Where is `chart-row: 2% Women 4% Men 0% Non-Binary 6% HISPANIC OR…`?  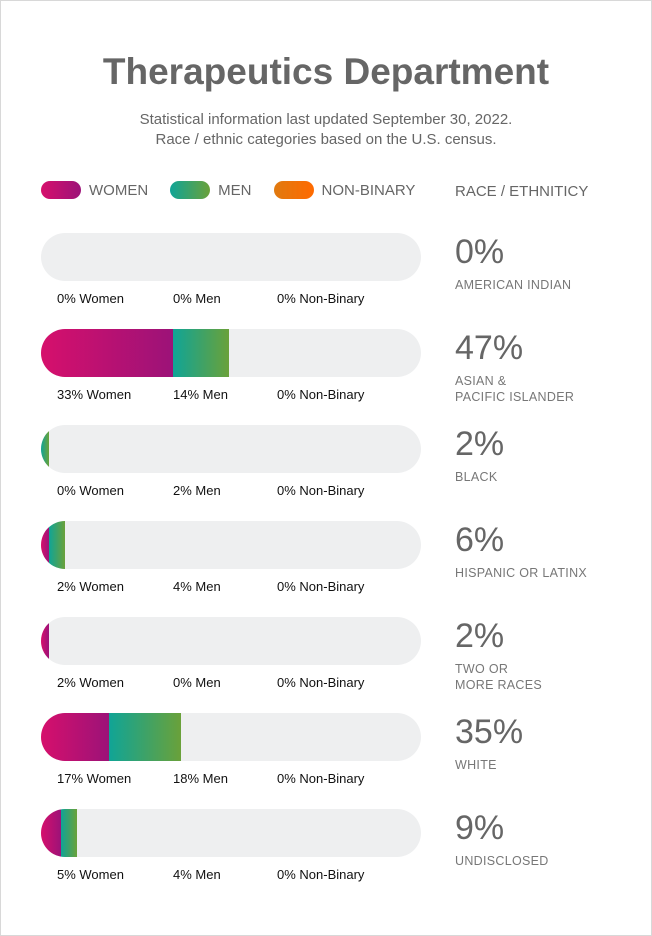
chart-row: 2% Women 4% Men 0% Non-Binary 6% HISPANIC OR… is located at coordinates (341, 569).